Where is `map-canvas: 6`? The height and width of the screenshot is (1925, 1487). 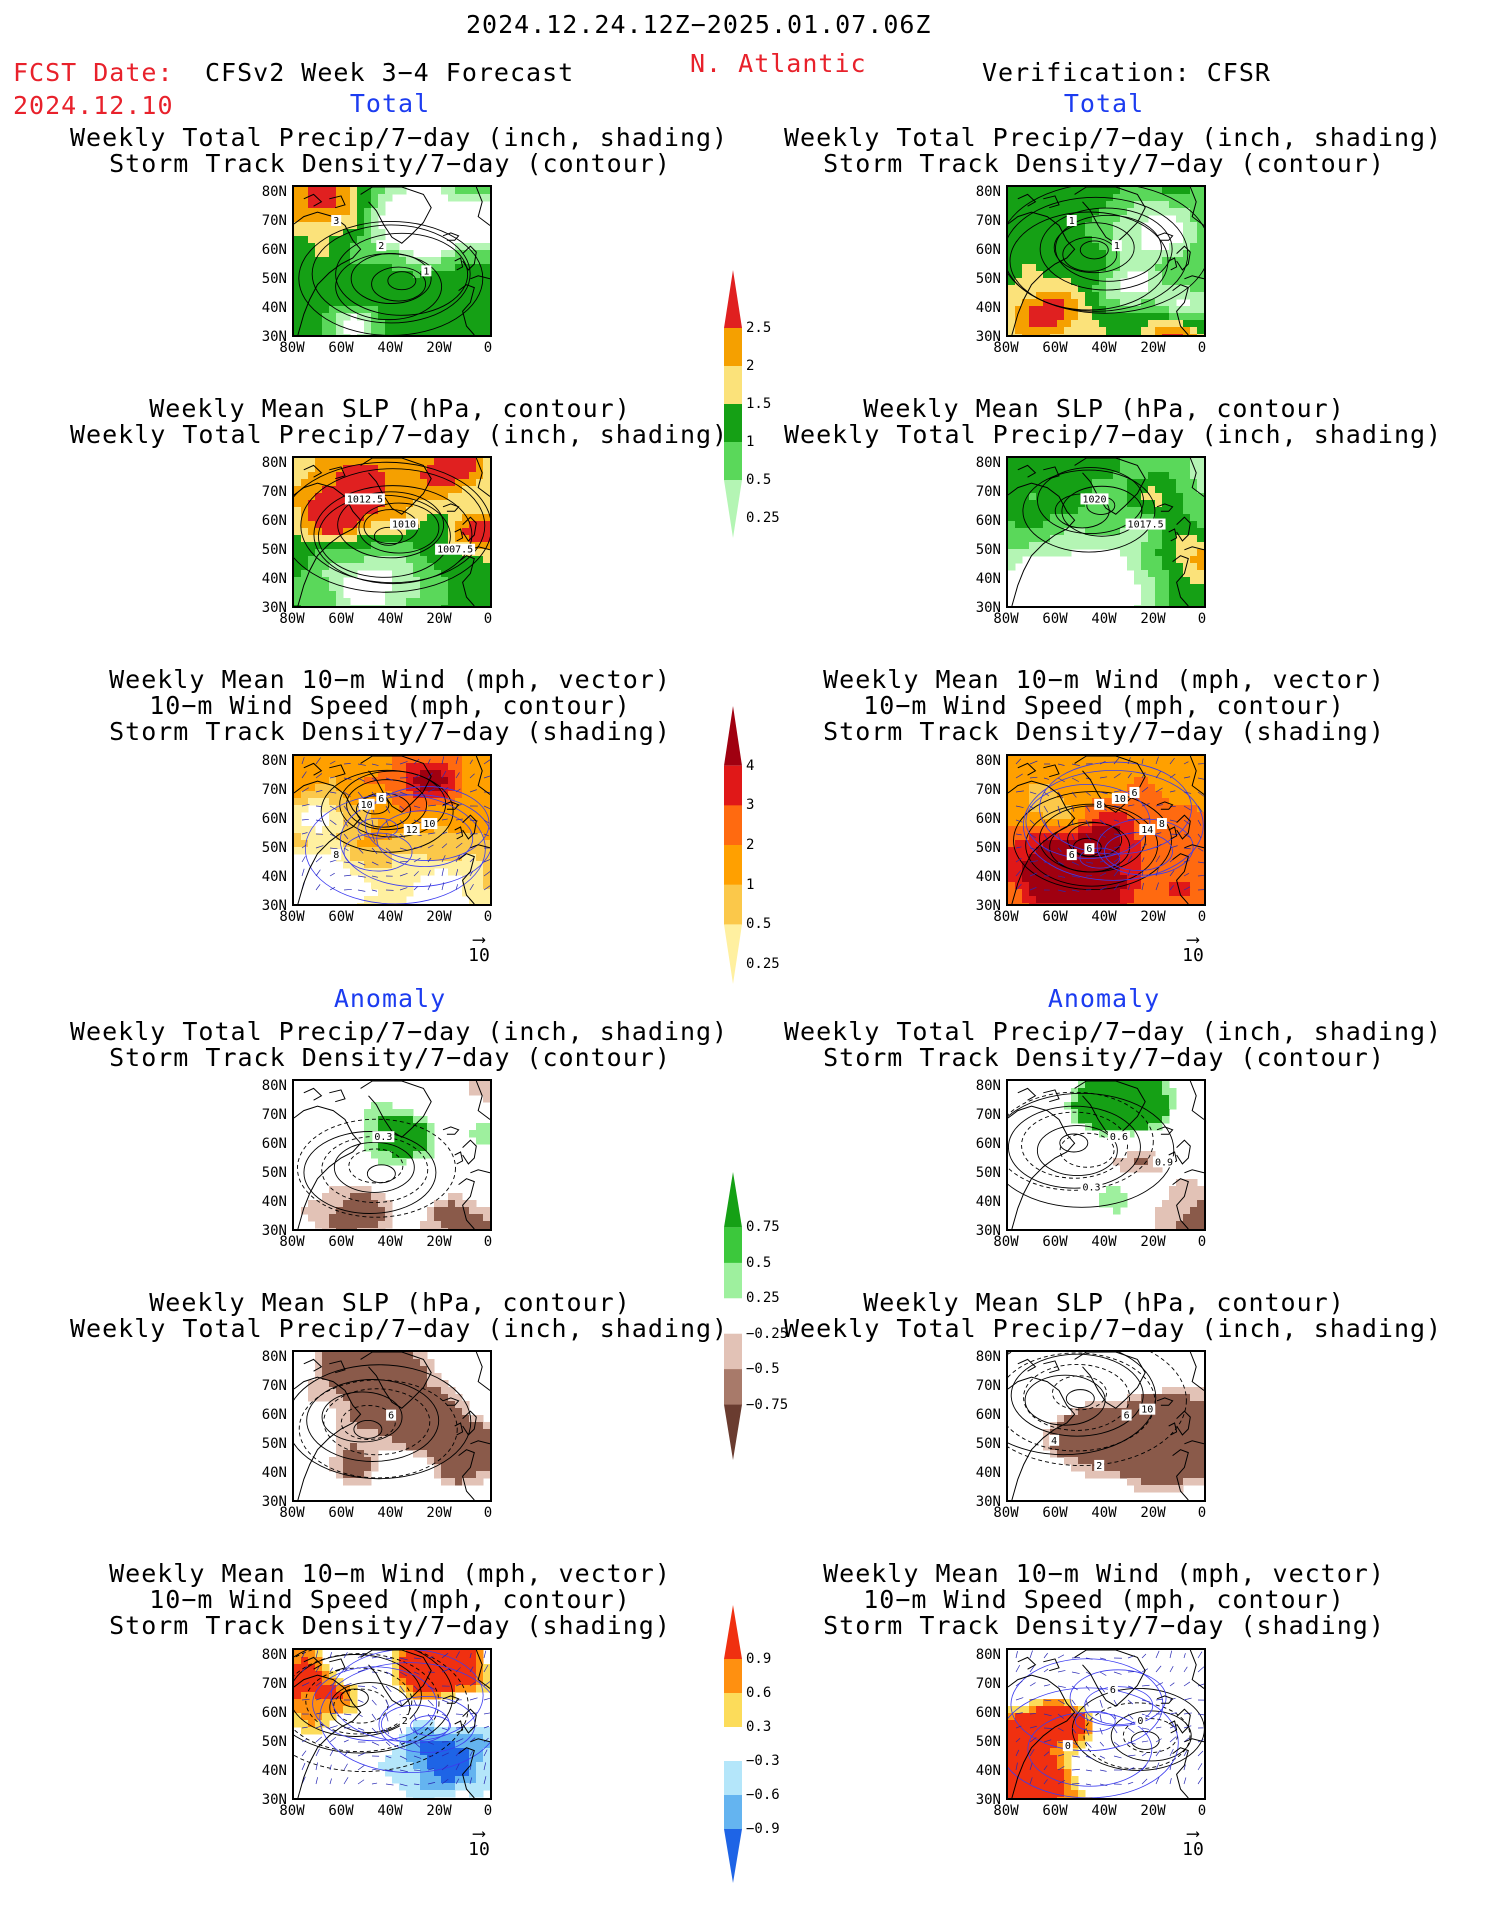
map-canvas: 6 is located at coordinates (392, 1426).